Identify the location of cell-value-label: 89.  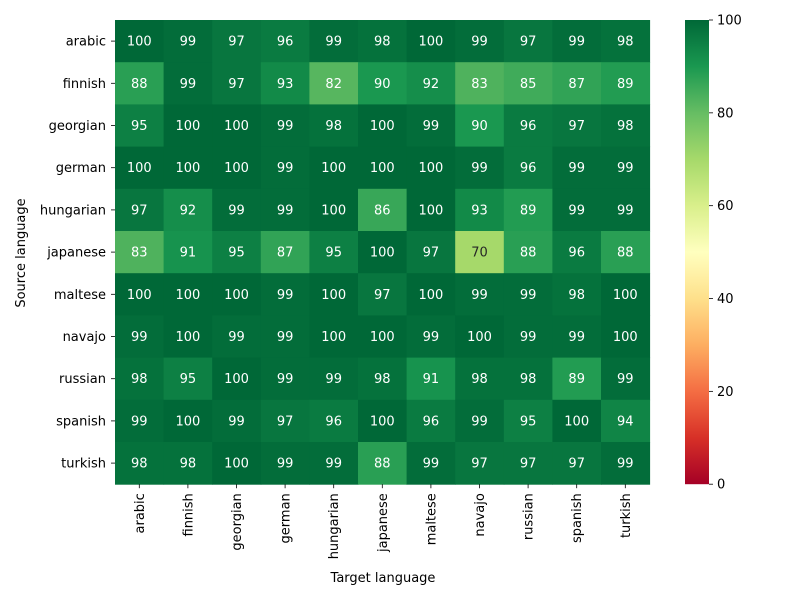
(625, 84).